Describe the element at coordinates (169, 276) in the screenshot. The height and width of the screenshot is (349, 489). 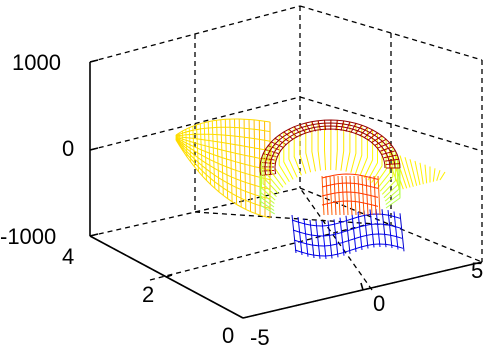
I see `y-tick-mark` at that location.